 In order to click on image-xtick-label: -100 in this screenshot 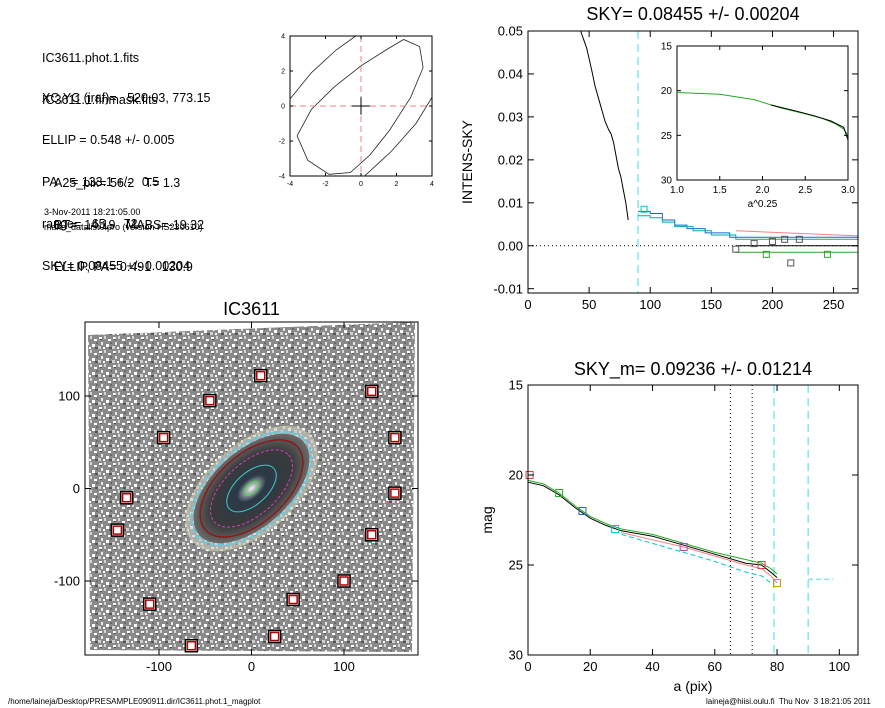, I will do `click(159, 666)`.